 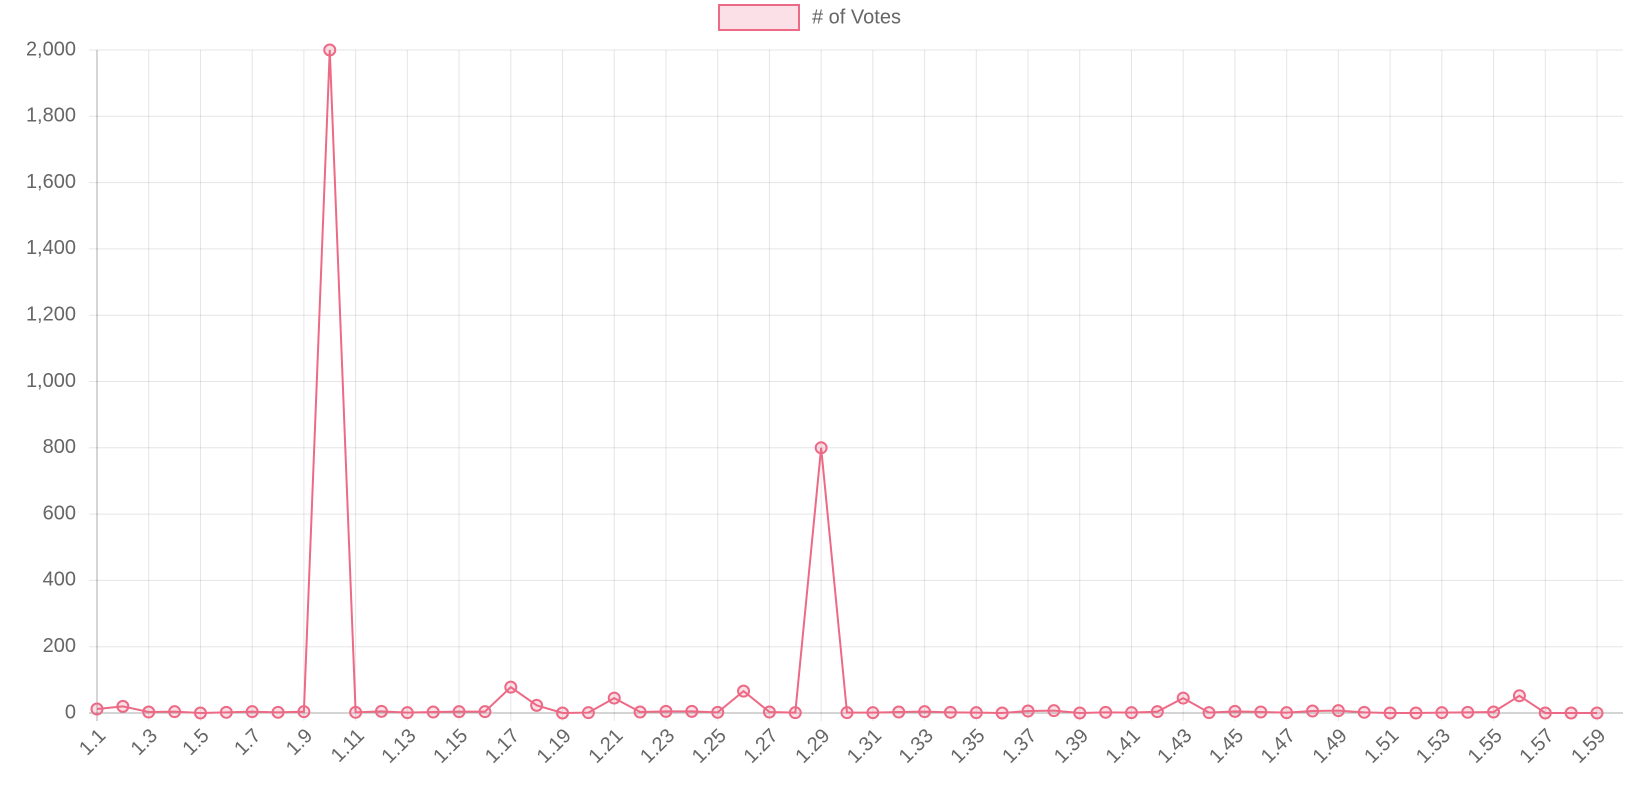 I want to click on x-tick-label: 1.27, so click(x=761, y=746).